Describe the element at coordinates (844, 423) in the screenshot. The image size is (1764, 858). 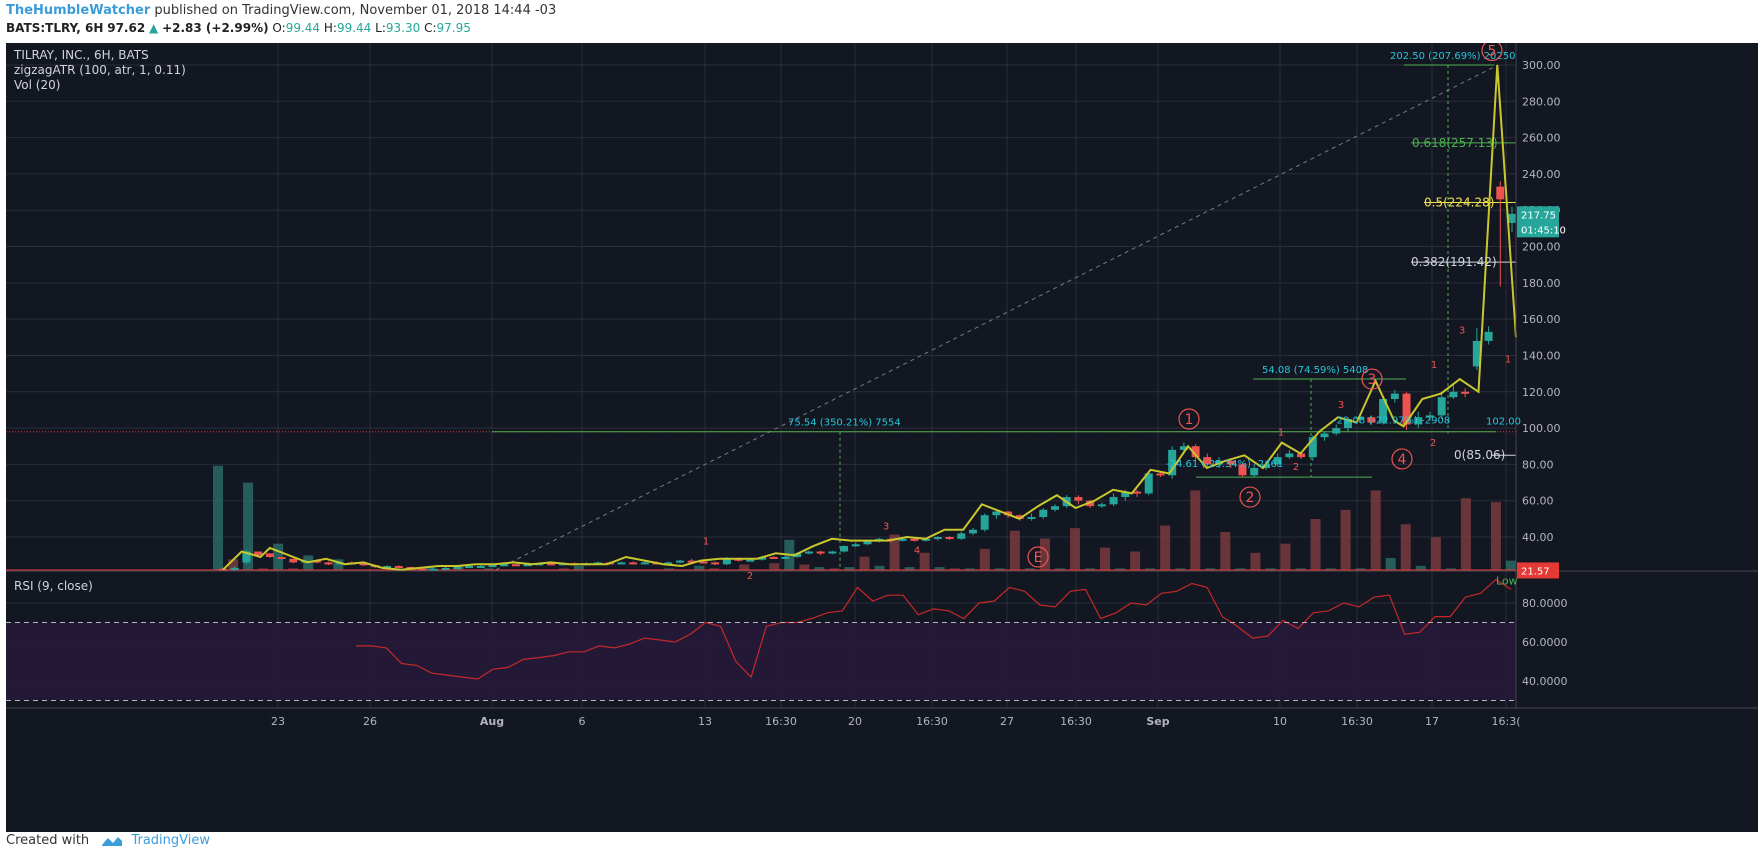
I see `measure-label: 75.54 (350.21%) 7554` at that location.